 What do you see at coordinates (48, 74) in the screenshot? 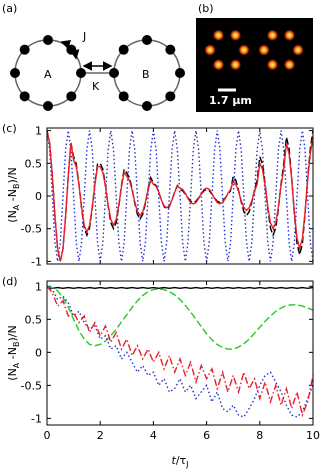
I see `site-label: A` at bounding box center [48, 74].